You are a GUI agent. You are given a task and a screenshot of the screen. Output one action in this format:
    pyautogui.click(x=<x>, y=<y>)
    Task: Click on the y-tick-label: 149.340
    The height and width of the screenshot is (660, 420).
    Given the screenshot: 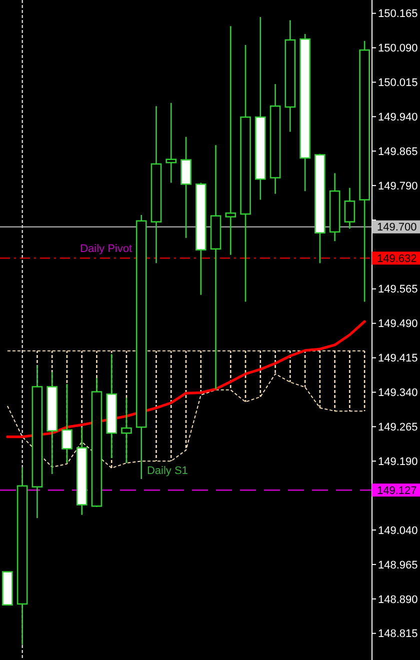 What is the action you would take?
    pyautogui.click(x=398, y=393)
    